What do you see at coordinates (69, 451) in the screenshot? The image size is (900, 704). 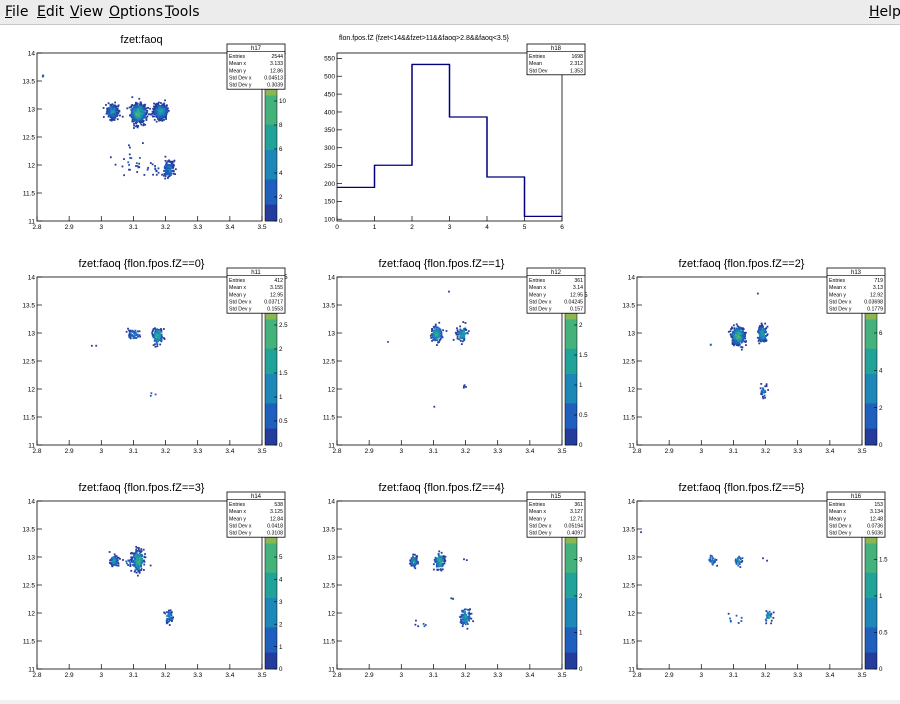 I see `x-tick-label: 2.9` at bounding box center [69, 451].